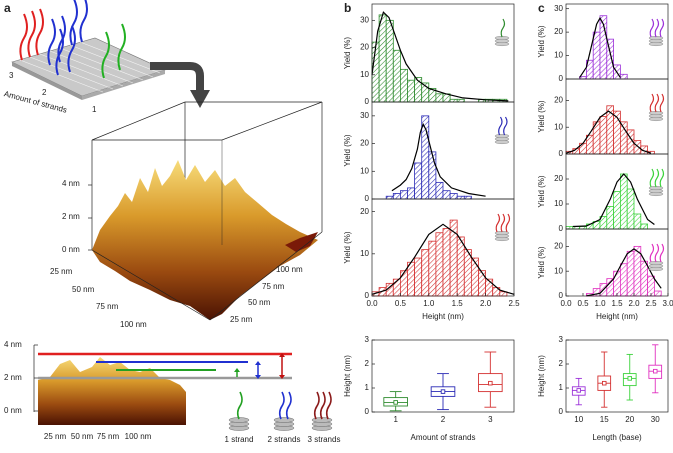 This screenshot has height=453, width=673. Describe the element at coordinates (514, 303) in the screenshot. I see `x-tick-label: 2.5` at that location.